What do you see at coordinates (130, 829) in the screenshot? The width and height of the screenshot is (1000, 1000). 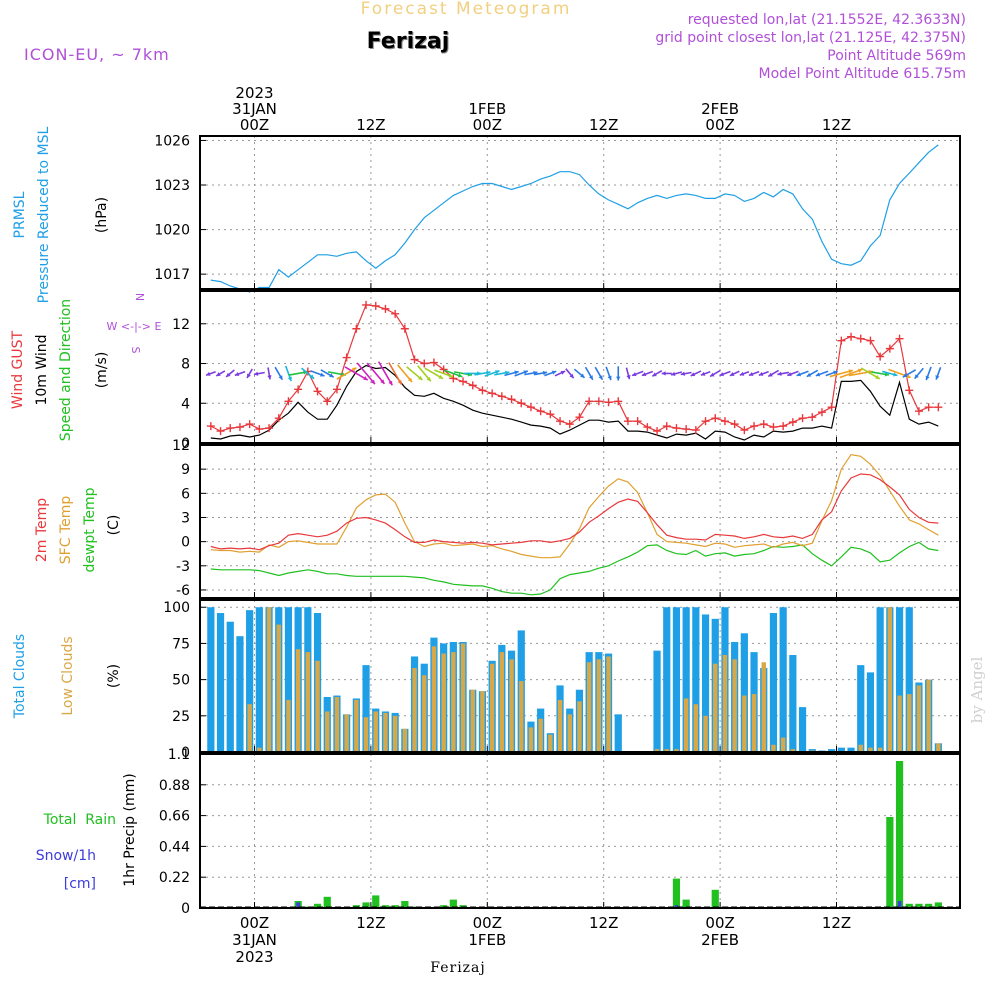 I see `precip-unit: 1hr Precip (mm)` at bounding box center [130, 829].